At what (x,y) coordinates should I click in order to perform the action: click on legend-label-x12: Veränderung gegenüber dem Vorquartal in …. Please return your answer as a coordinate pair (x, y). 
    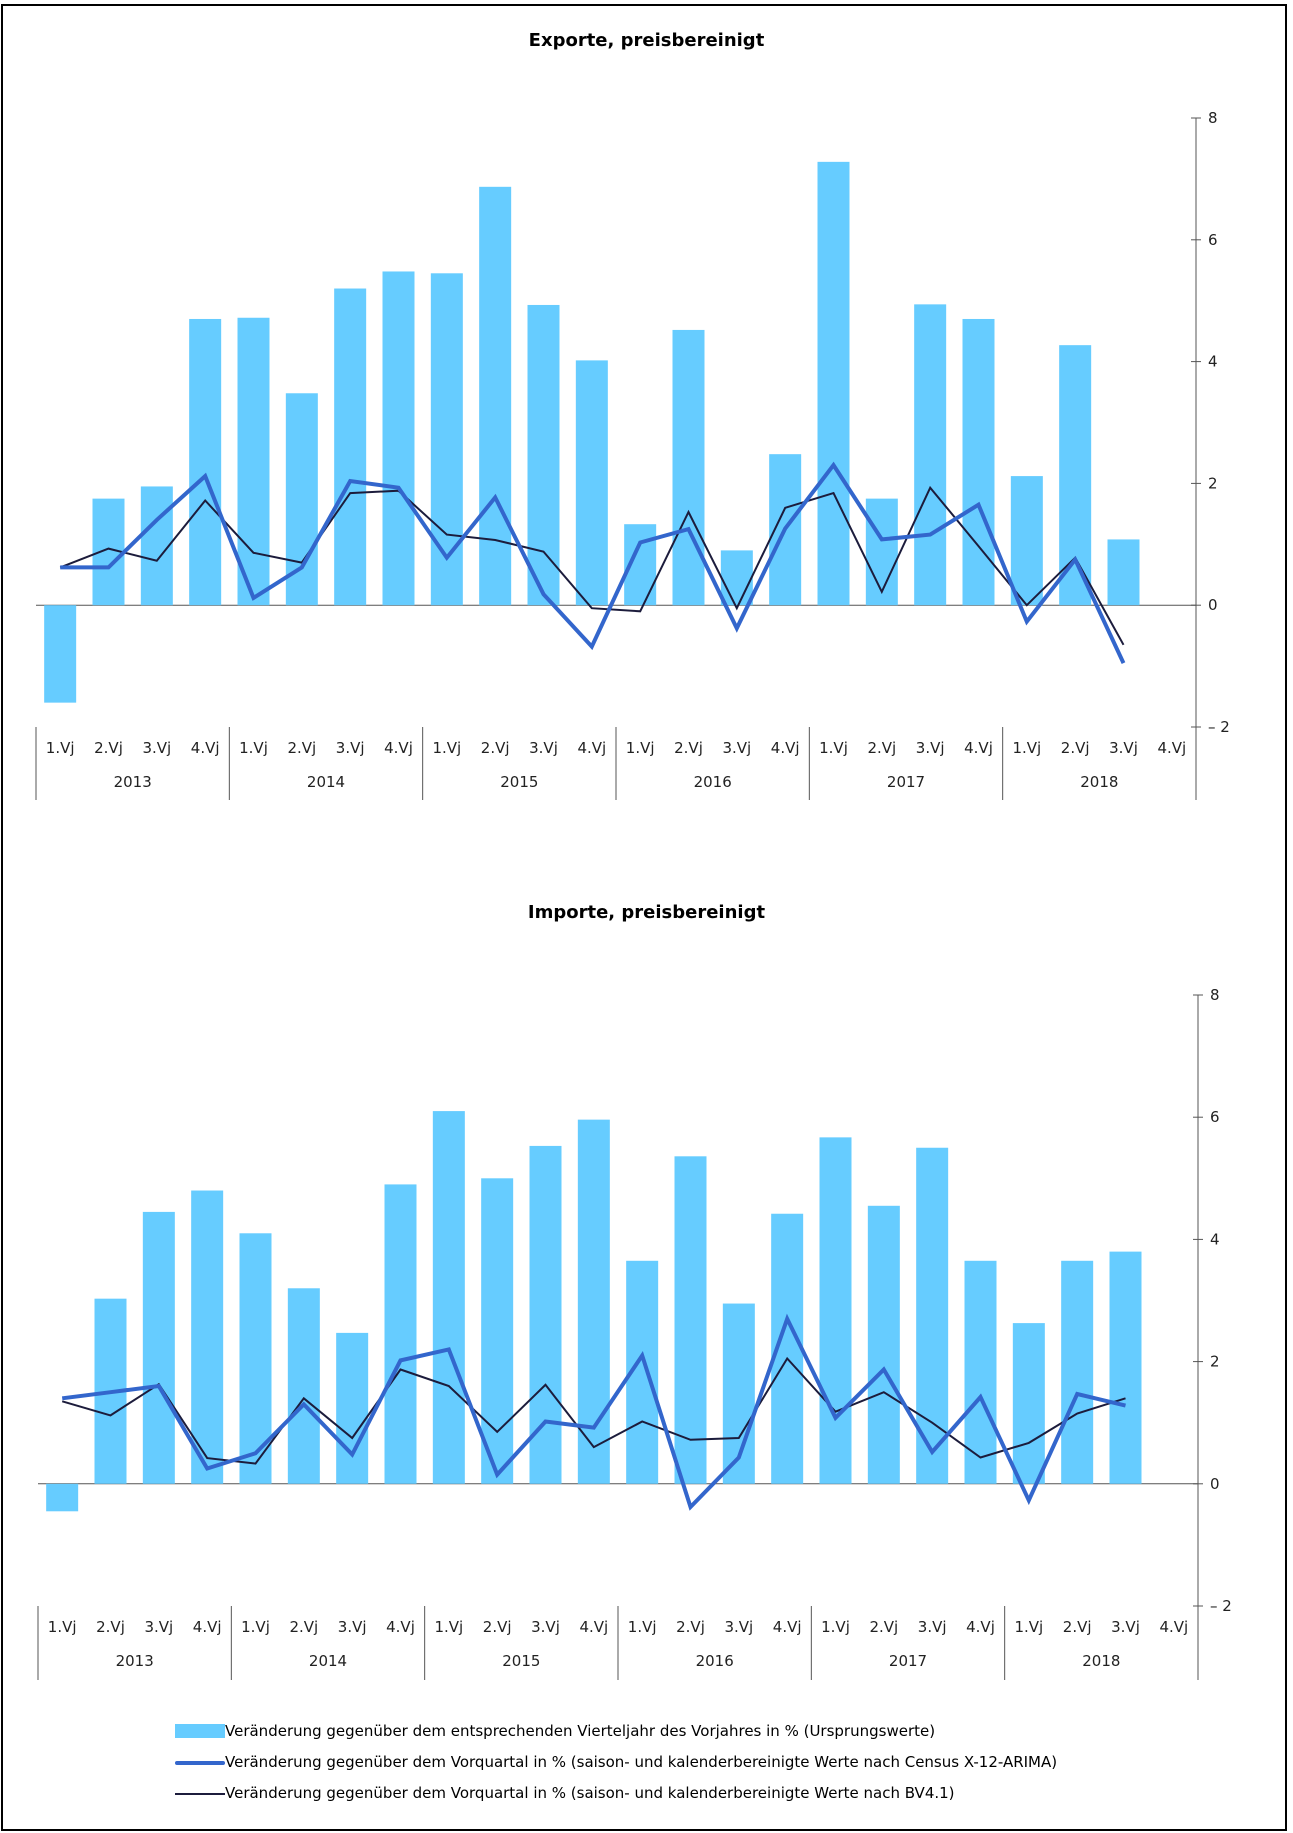
    Looking at the image, I should click on (641, 1762).